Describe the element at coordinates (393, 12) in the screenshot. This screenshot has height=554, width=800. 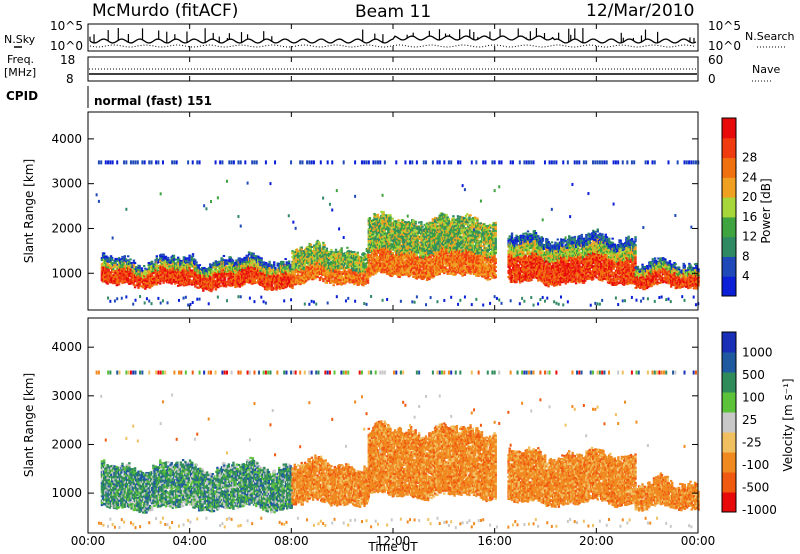
I see `beam-title: Beam 11` at that location.